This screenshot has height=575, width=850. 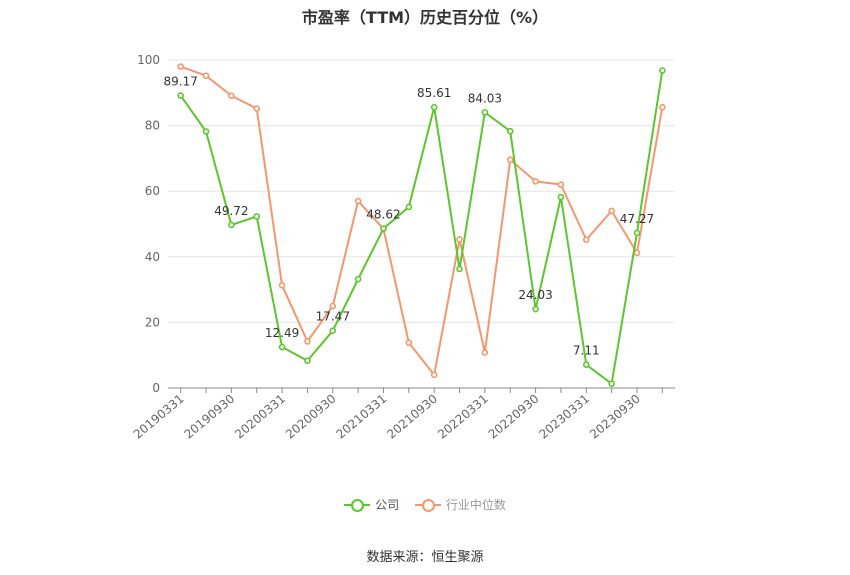 What do you see at coordinates (148, 60) in the screenshot?
I see `y-tick-label: 100` at bounding box center [148, 60].